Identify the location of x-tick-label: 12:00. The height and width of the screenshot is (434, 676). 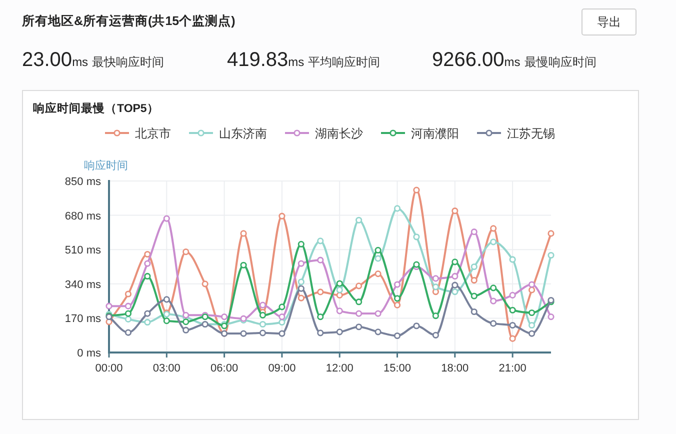
(340, 368).